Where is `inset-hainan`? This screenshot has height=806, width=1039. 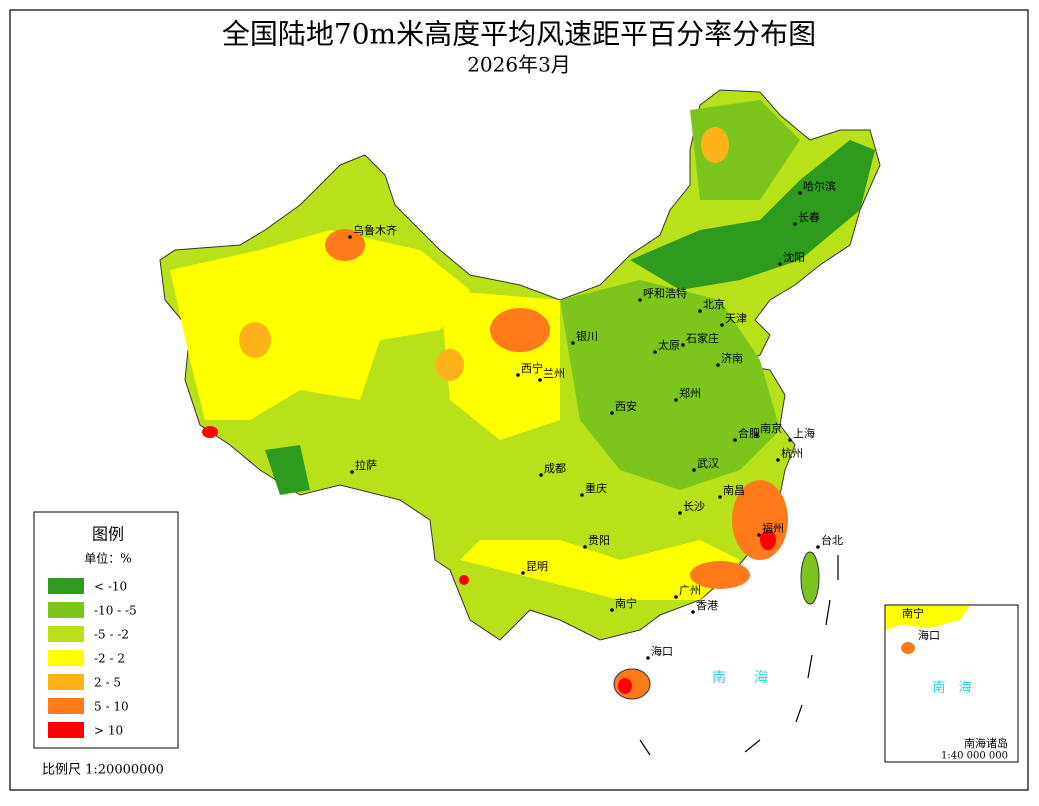
inset-hainan is located at coordinates (908, 648).